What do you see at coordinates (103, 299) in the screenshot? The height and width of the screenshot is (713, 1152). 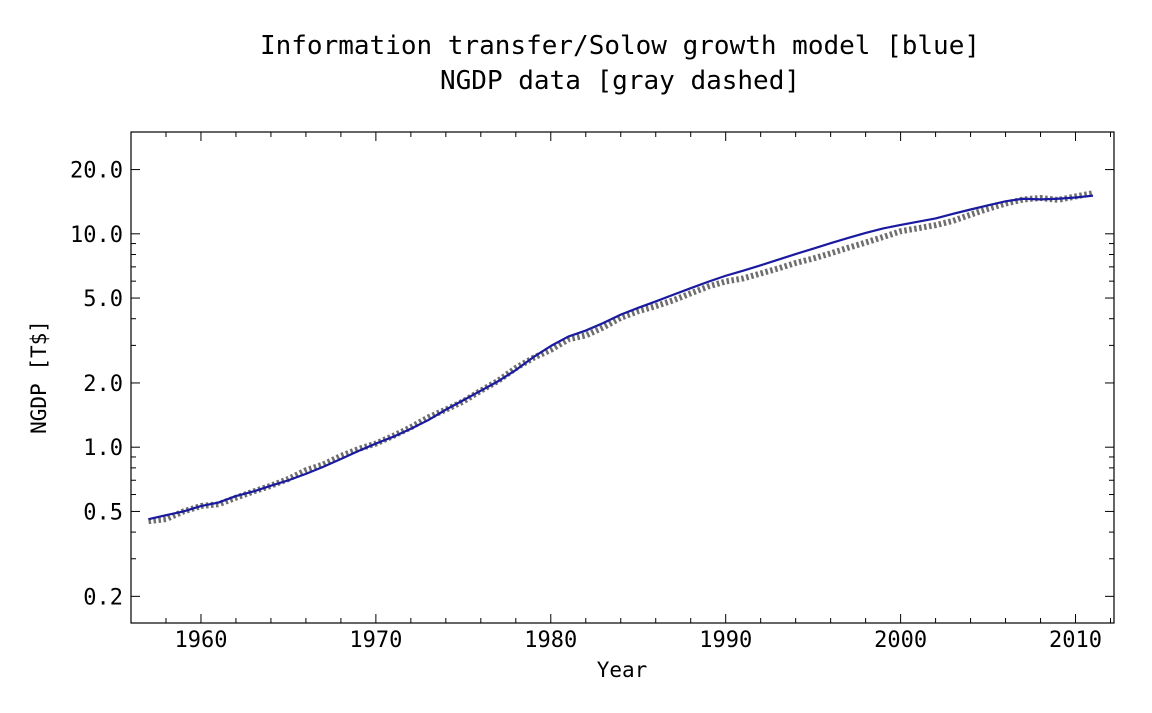 I see `y-tick-label: 5.0` at bounding box center [103, 299].